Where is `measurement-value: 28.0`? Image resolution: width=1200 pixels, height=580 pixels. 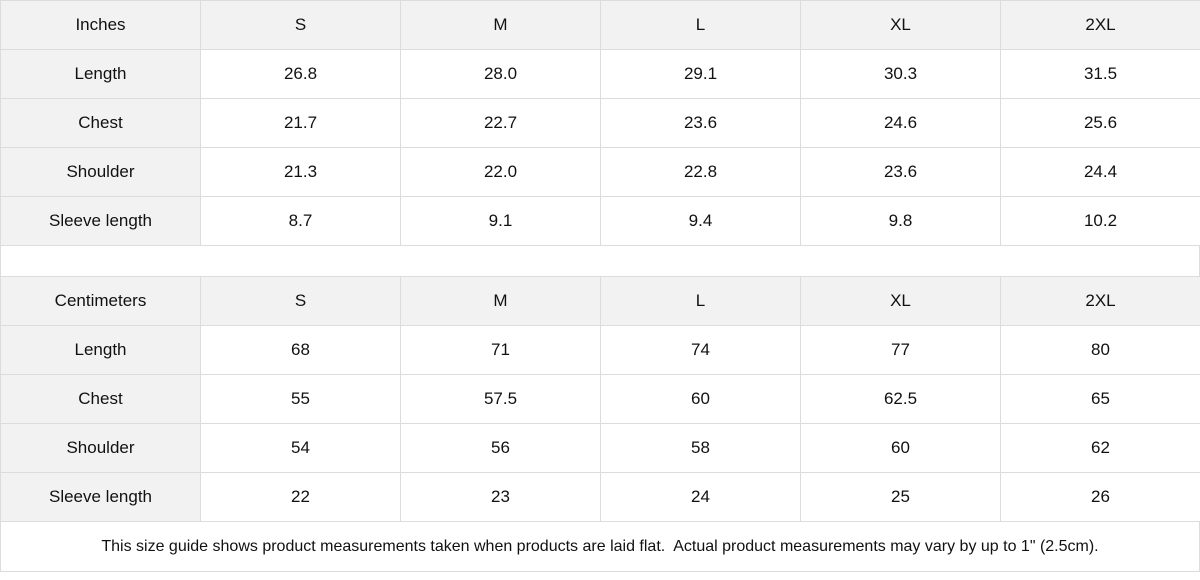 measurement-value: 28.0 is located at coordinates (500, 74).